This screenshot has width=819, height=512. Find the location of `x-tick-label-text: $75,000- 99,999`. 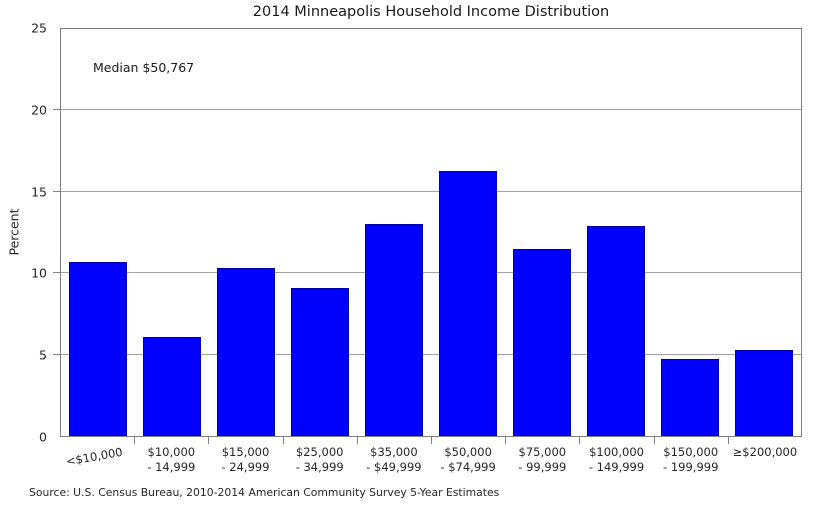

x-tick-label-text: $75,000- 99,999 is located at coordinates (542, 459).